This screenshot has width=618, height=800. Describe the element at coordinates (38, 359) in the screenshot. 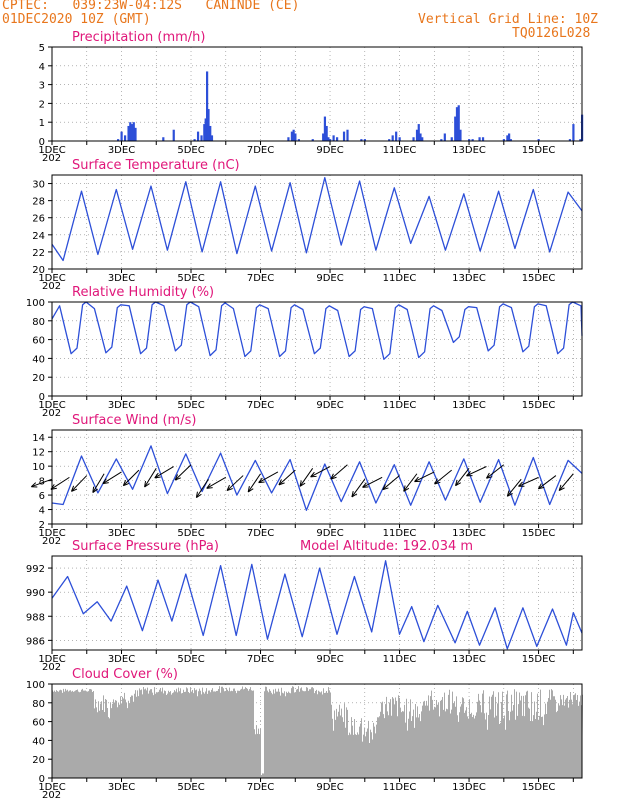

I see `y-tick-label: 40` at that location.